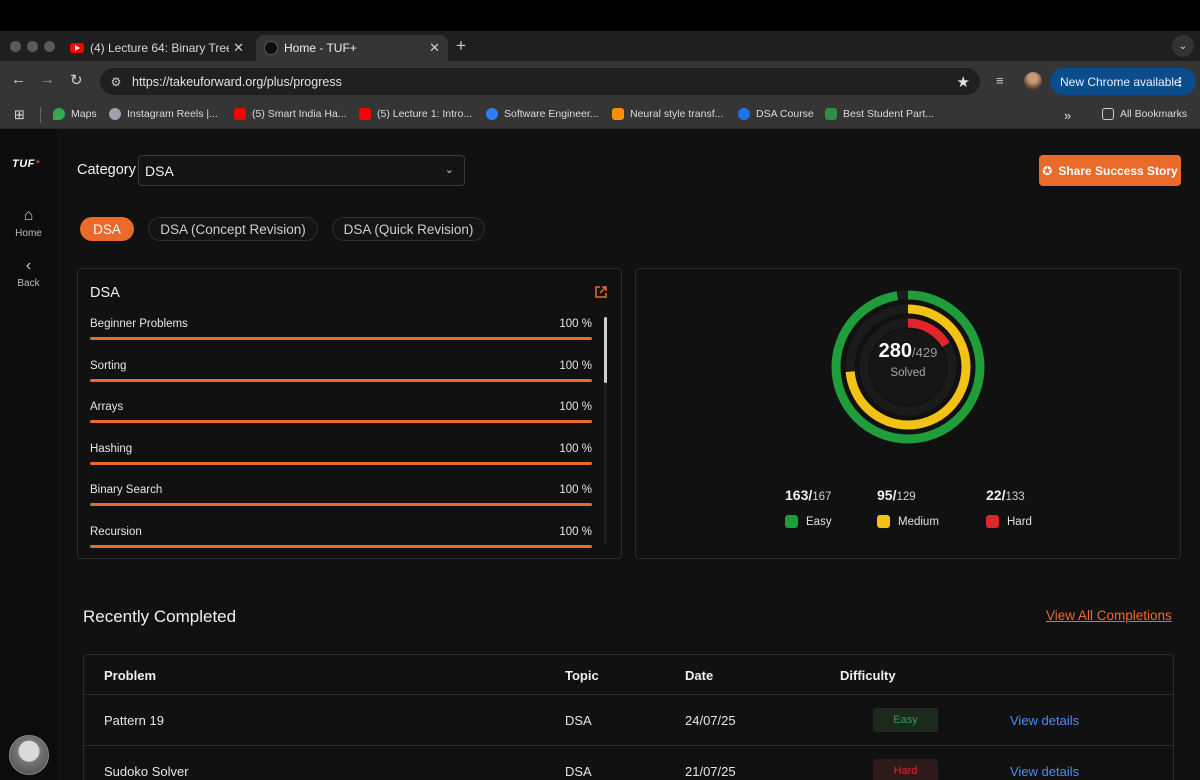 This screenshot has width=1200, height=780. Describe the element at coordinates (107, 407) in the screenshot. I see `topic-name: Arrays` at that location.